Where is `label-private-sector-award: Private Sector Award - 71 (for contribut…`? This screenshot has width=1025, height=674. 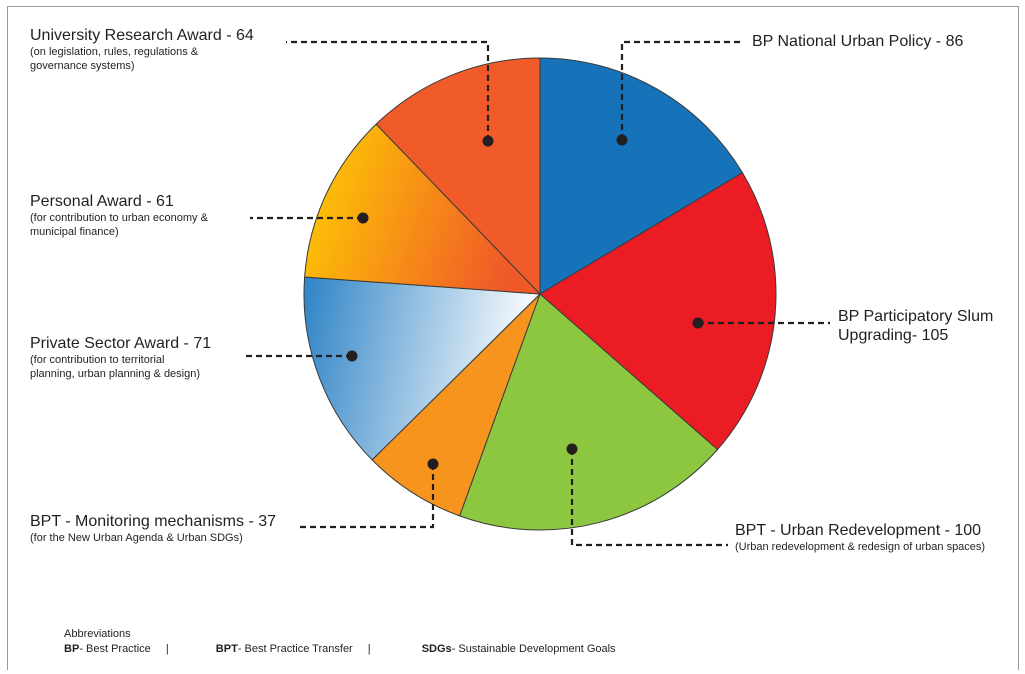 label-private-sector-award: Private Sector Award - 71 (for contribut… is located at coordinates (121, 358).